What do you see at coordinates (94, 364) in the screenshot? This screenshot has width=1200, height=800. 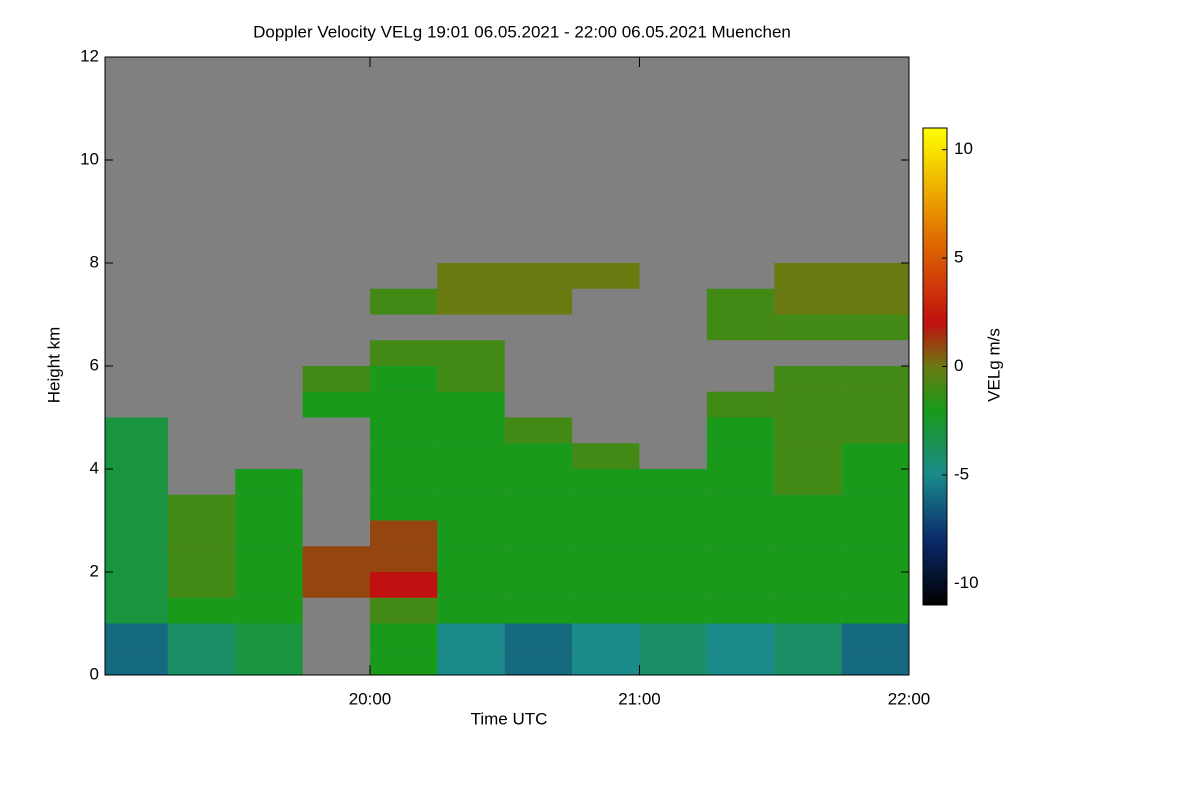 I see `y-tick-label: 6` at bounding box center [94, 364].